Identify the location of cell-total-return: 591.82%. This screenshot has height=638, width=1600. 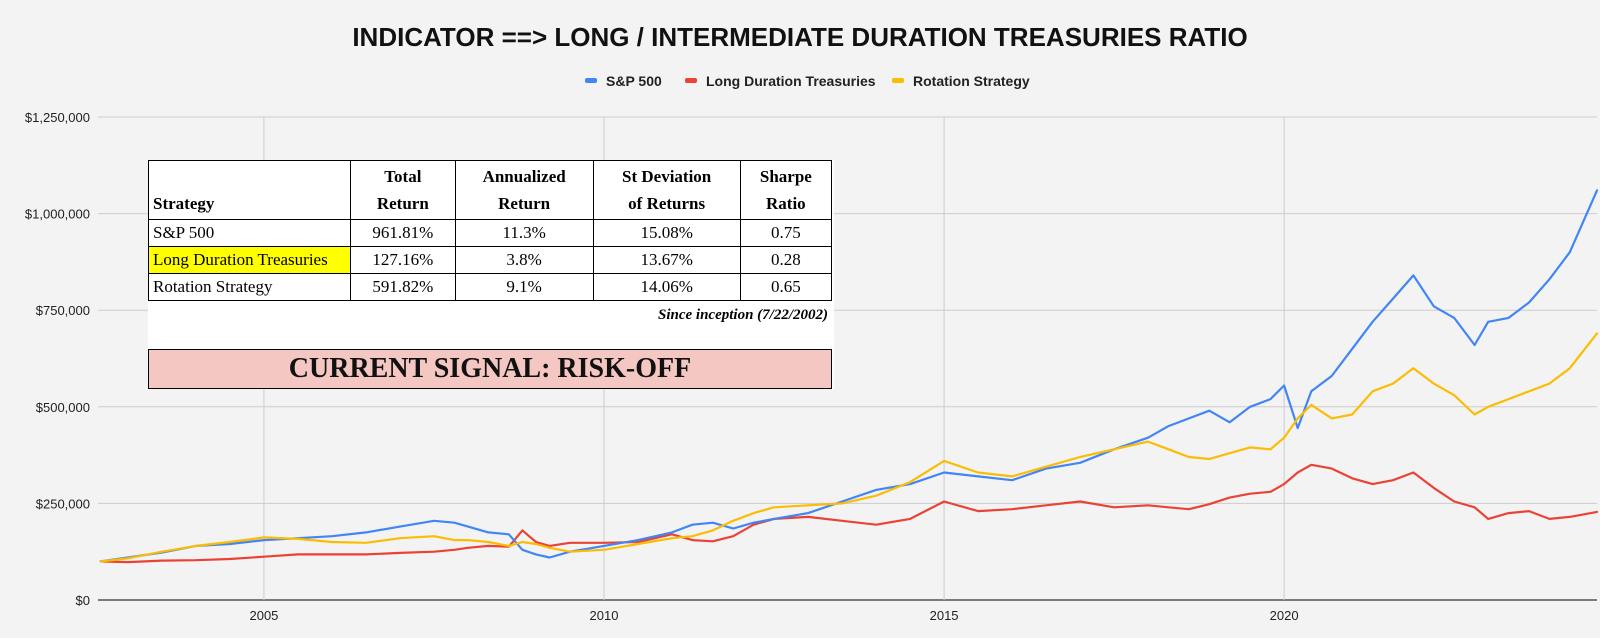
(403, 287).